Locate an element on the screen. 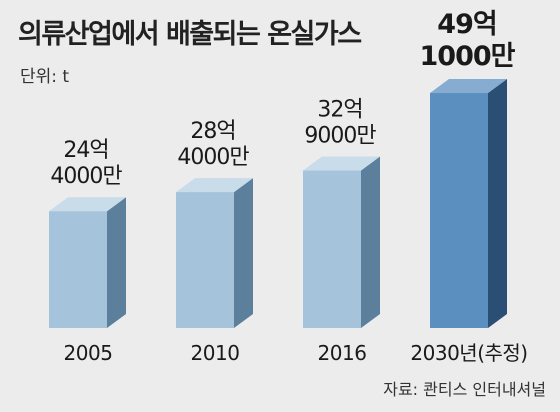  bar-2010 is located at coordinates (214, 253).